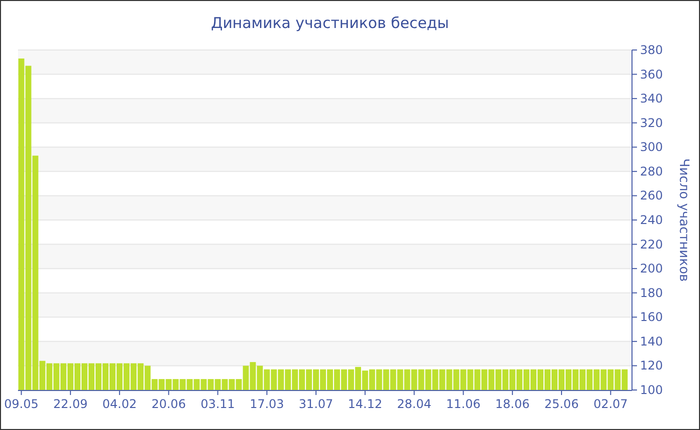  I want to click on x-tick-label: 11.06, so click(463, 404).